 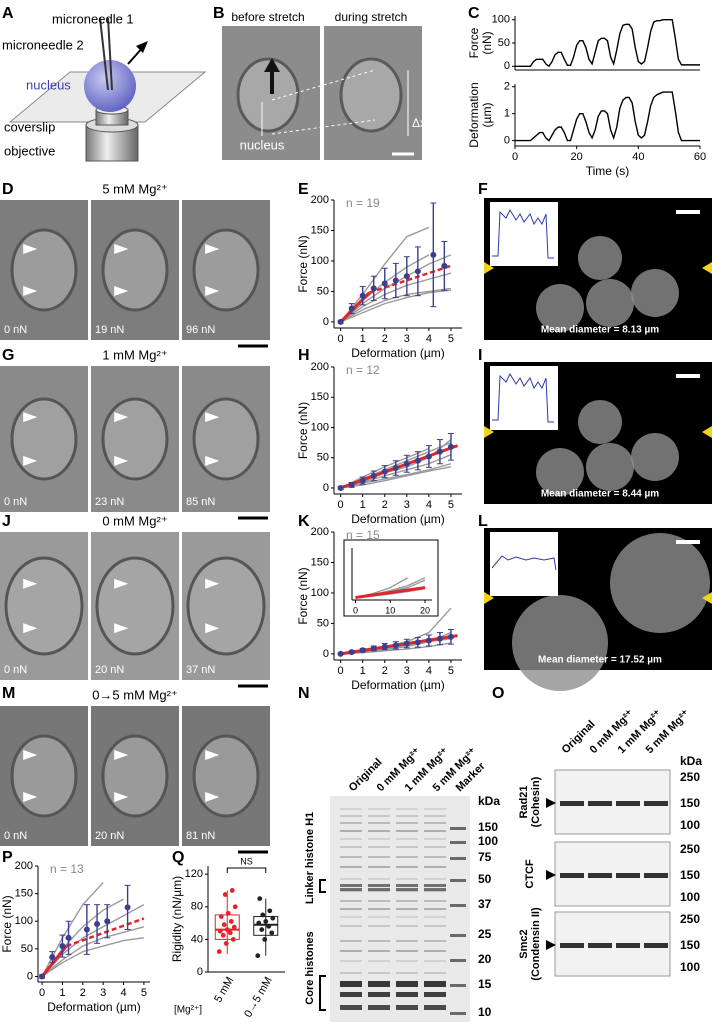 What do you see at coordinates (320, 562) in the screenshot?
I see `y-tick-label: 150` at bounding box center [320, 562].